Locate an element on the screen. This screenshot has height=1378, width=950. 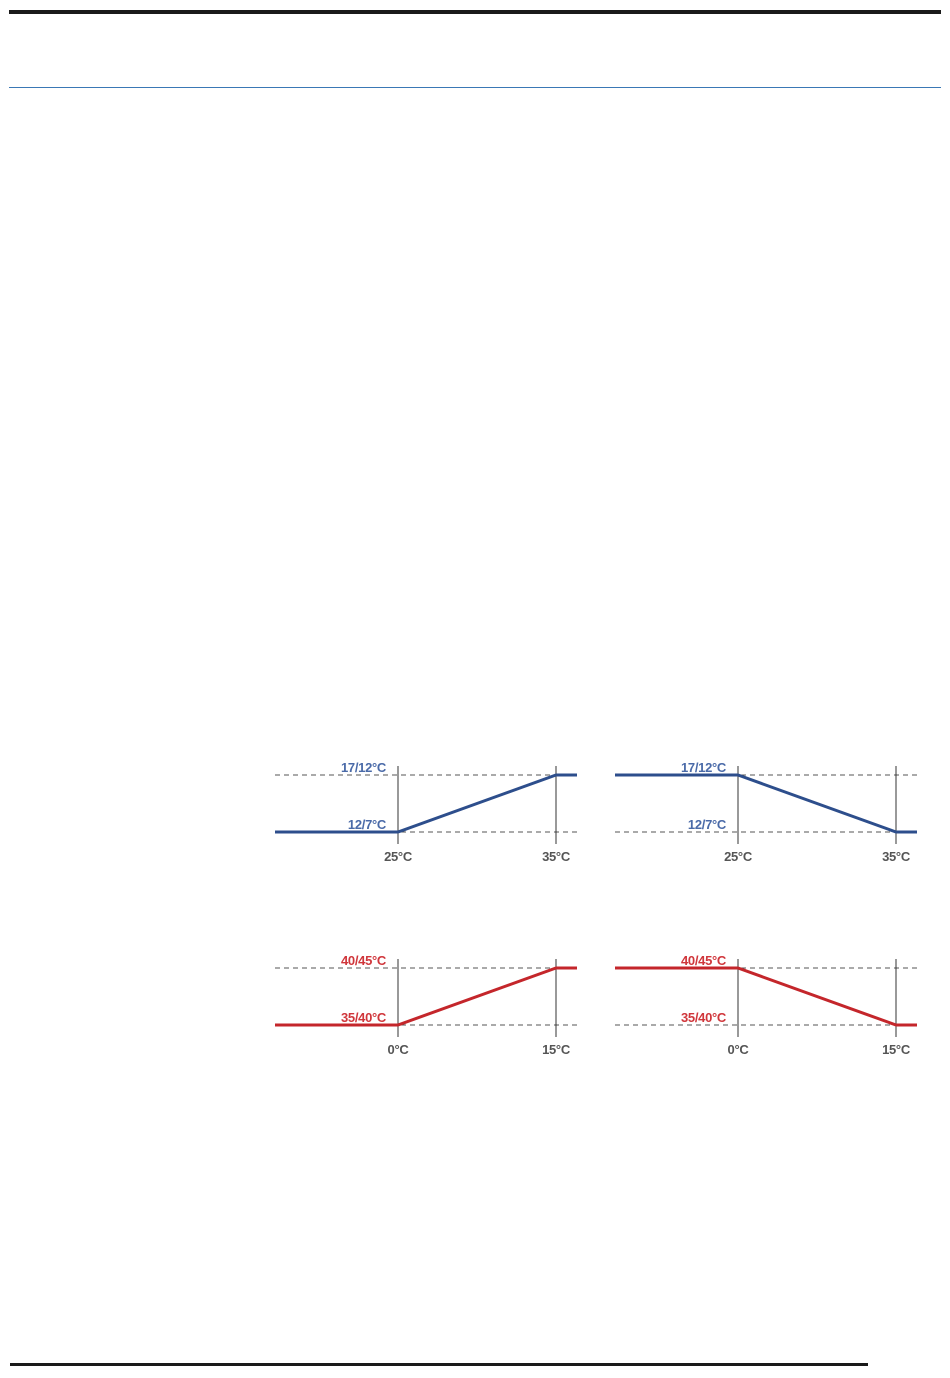
setpoint-chart-2: 12/7°C 17/12°C 25°C 35°C is located at coordinates (775, 815).